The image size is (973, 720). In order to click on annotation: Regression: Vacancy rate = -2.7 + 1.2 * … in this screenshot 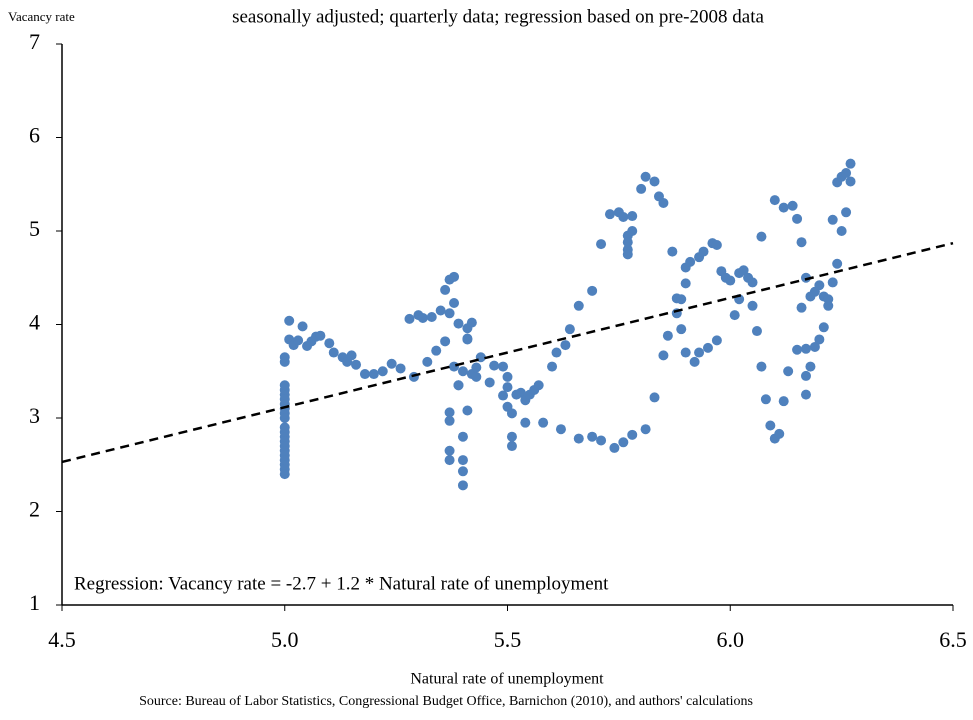, I will do `click(341, 583)`.